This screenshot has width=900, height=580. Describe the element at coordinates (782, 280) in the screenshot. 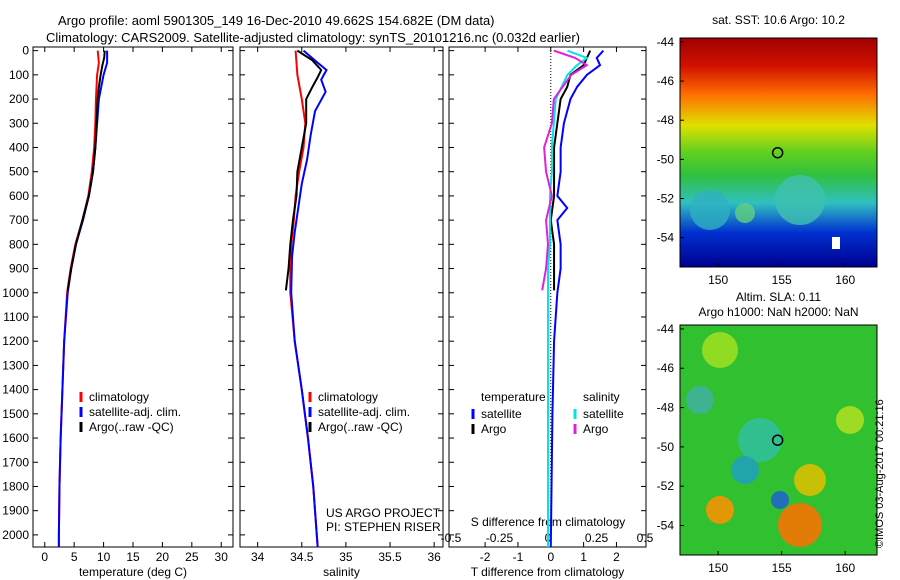

I see `sst_map-xtick-label: 155` at that location.